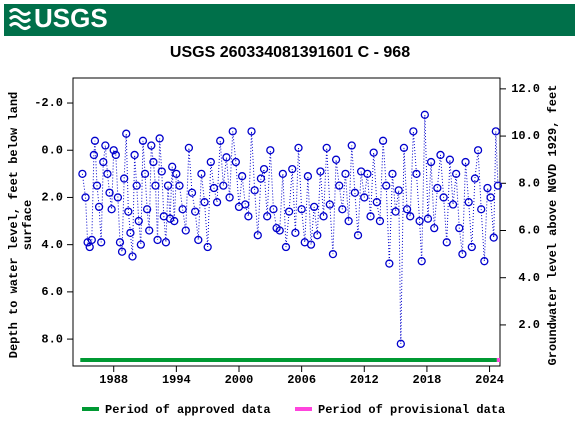  What do you see at coordinates (489, 380) in the screenshot?
I see `x-tick-label: 2024` at bounding box center [489, 380].